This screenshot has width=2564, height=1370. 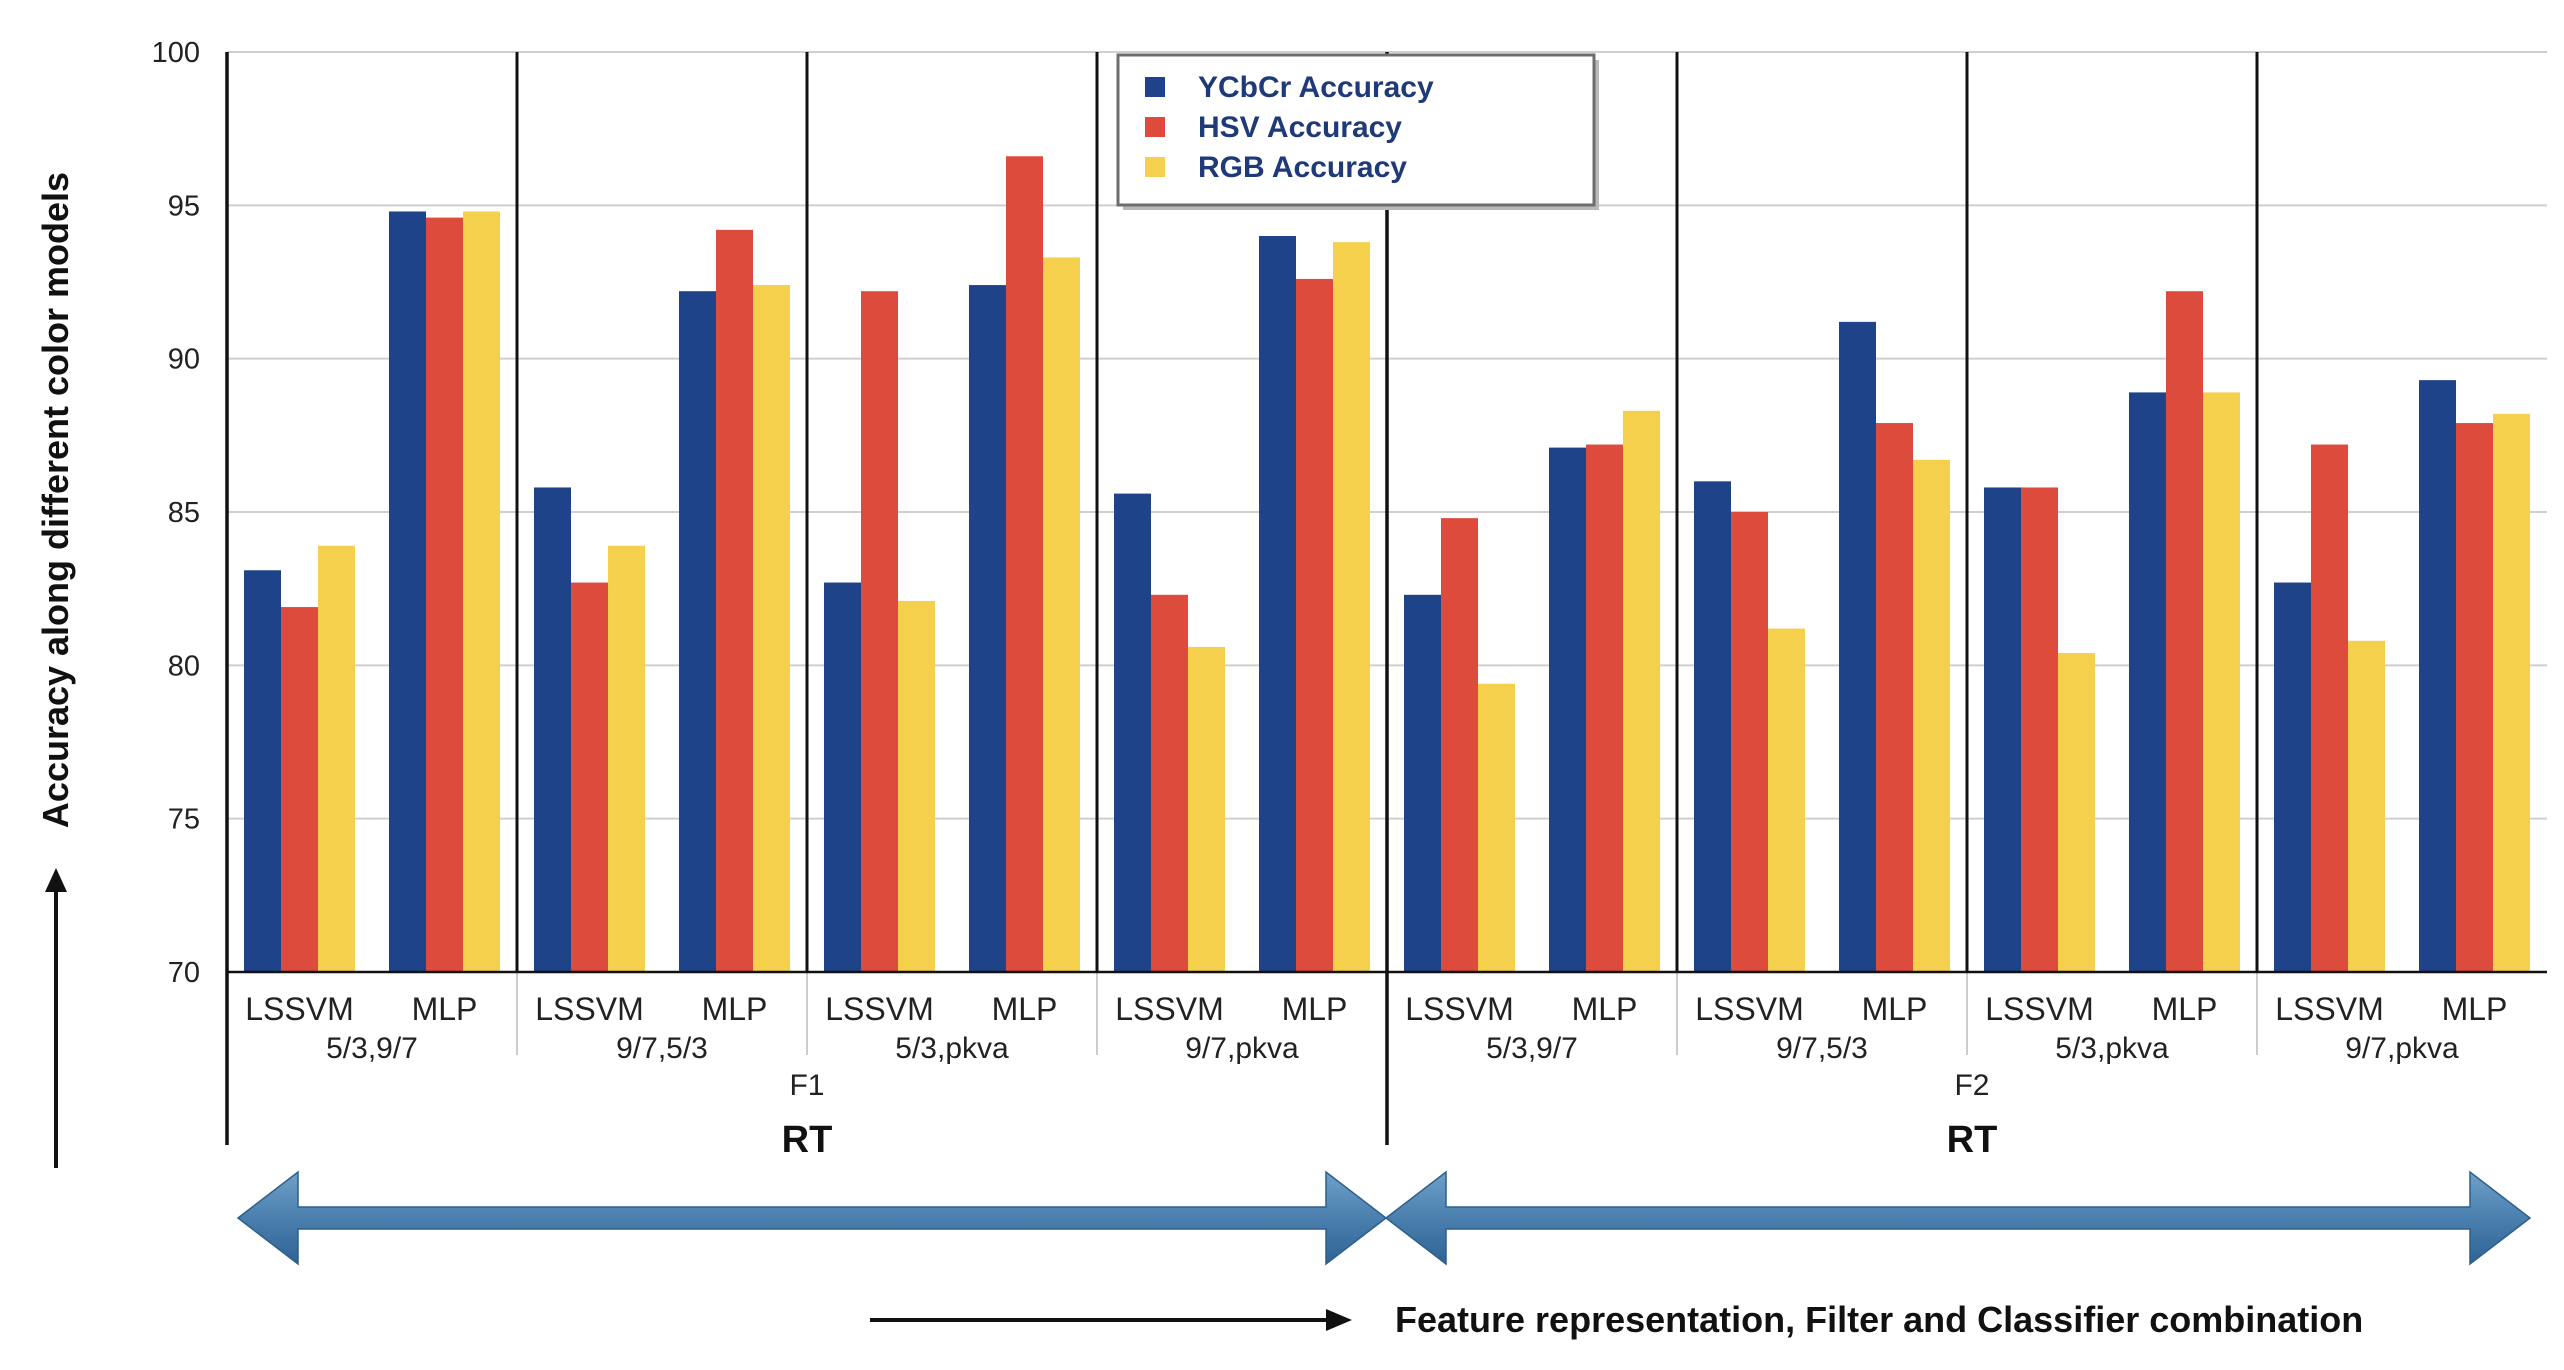 What do you see at coordinates (176, 53) in the screenshot?
I see `y-tick-label: 100` at bounding box center [176, 53].